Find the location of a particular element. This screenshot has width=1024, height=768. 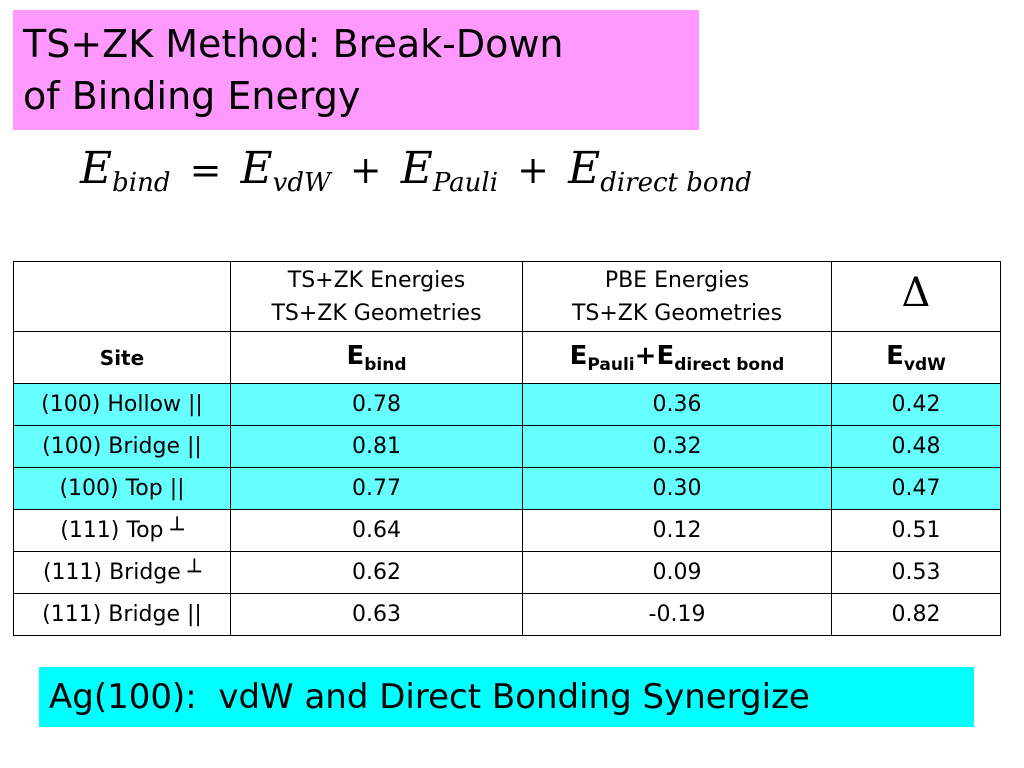

cell-epauli-direct: 0.30 is located at coordinates (677, 488).